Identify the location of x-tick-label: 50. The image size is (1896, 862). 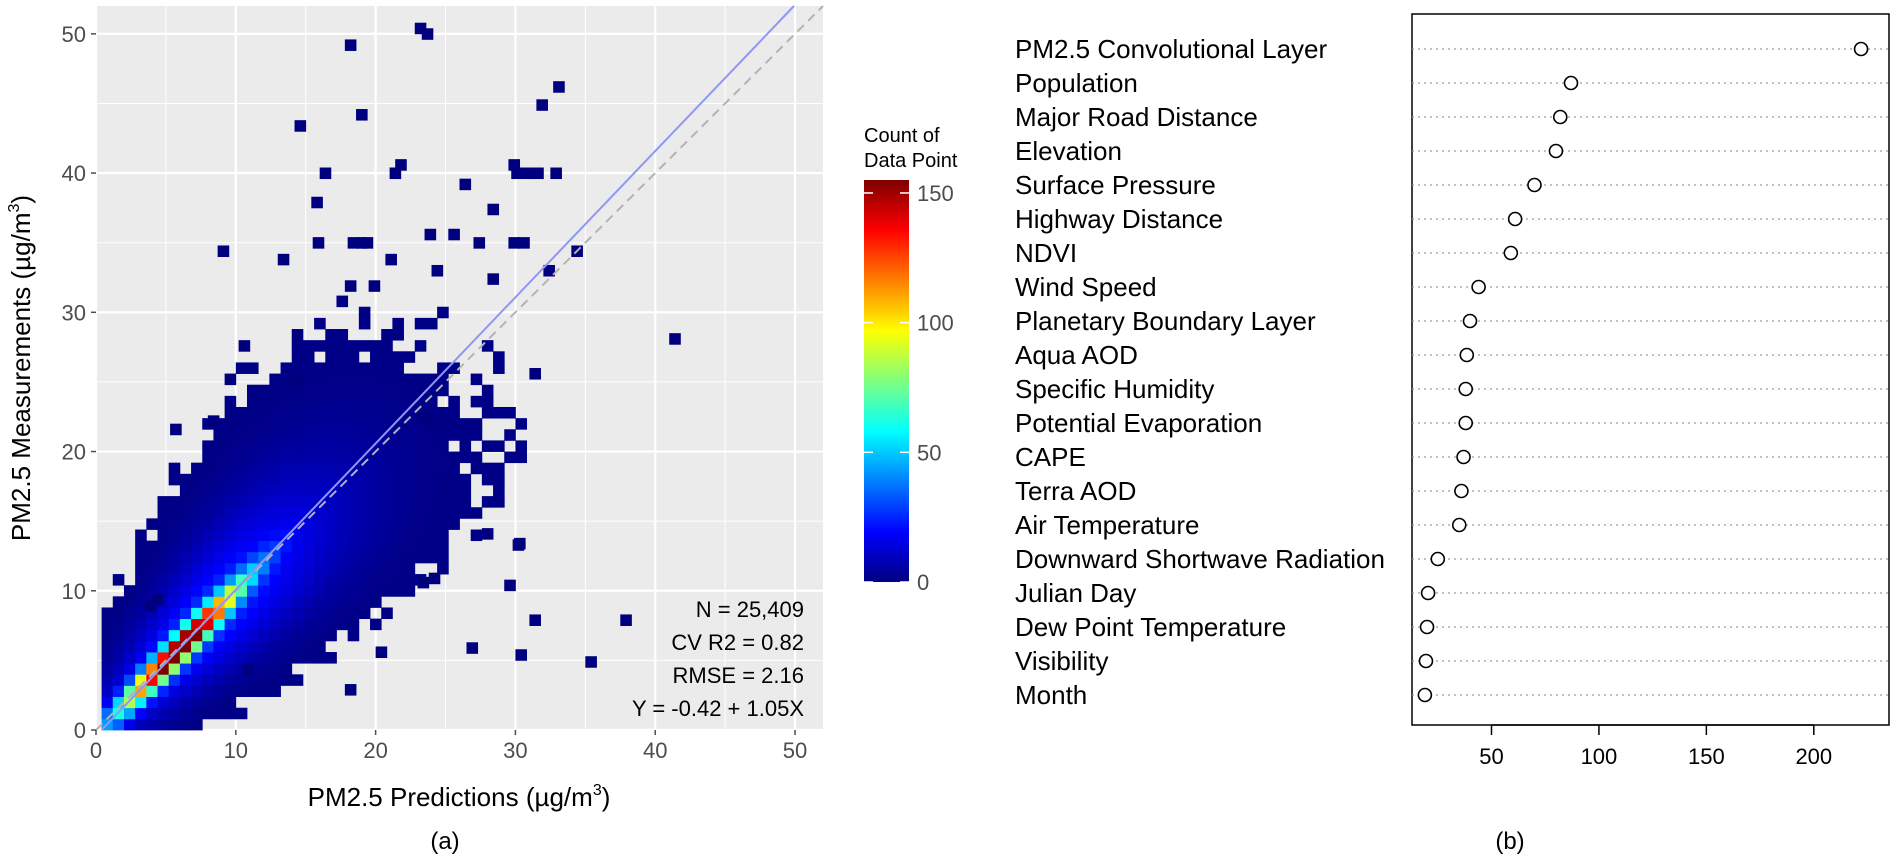
(795, 750).